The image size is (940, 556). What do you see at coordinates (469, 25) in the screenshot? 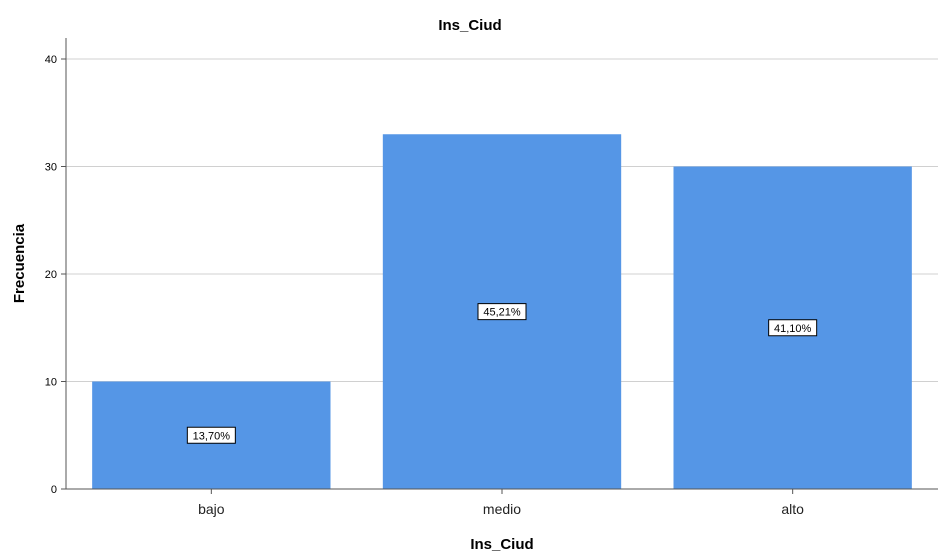
I see `chart-title: Ins_Ciud` at bounding box center [469, 25].